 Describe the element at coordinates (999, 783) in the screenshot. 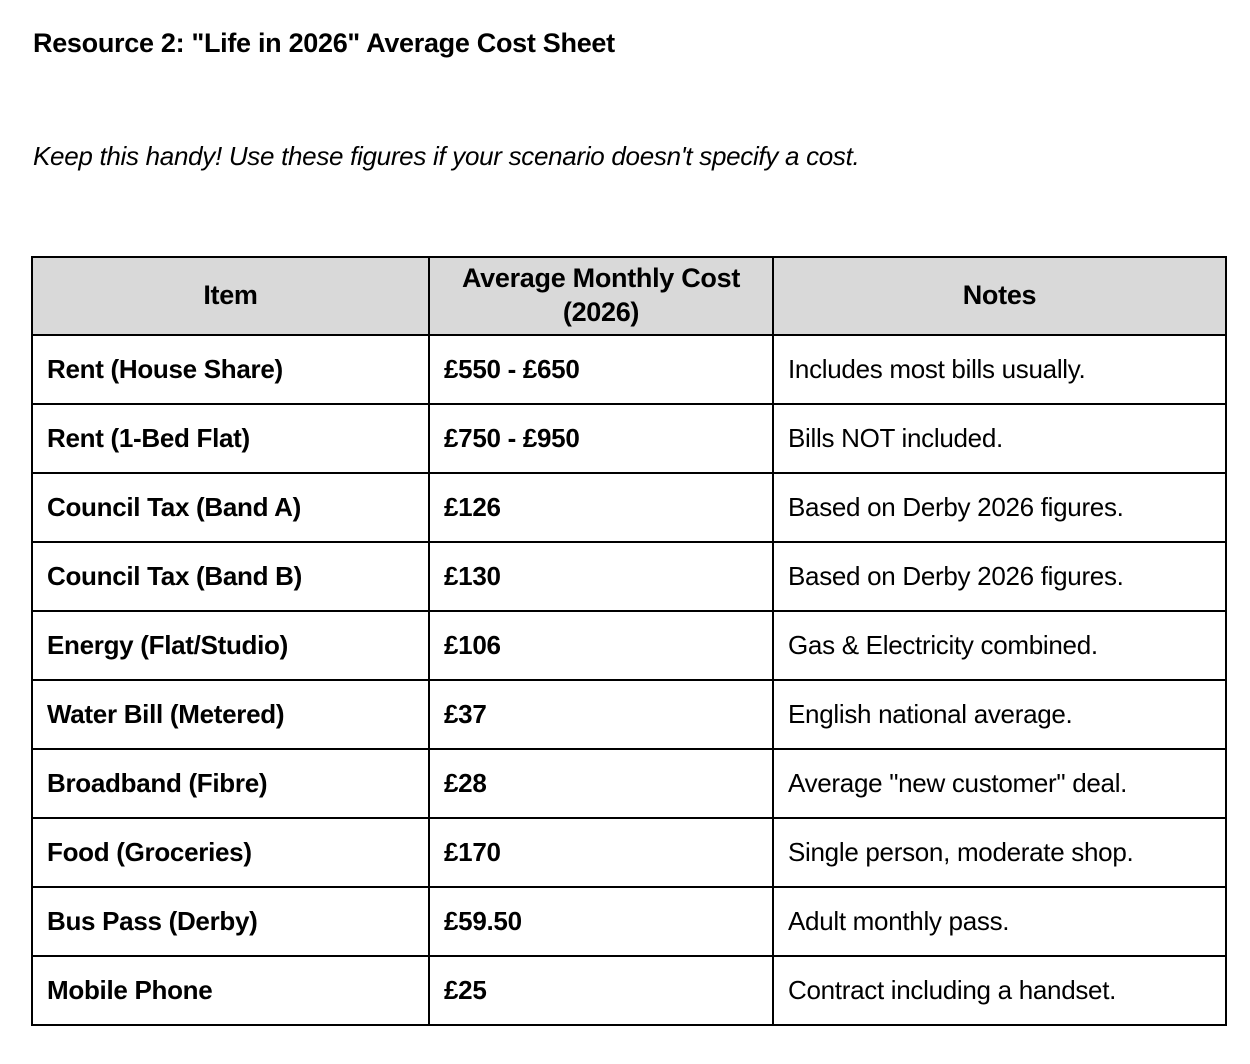

I see `notes-cell: Average "new customer" deal.` at that location.